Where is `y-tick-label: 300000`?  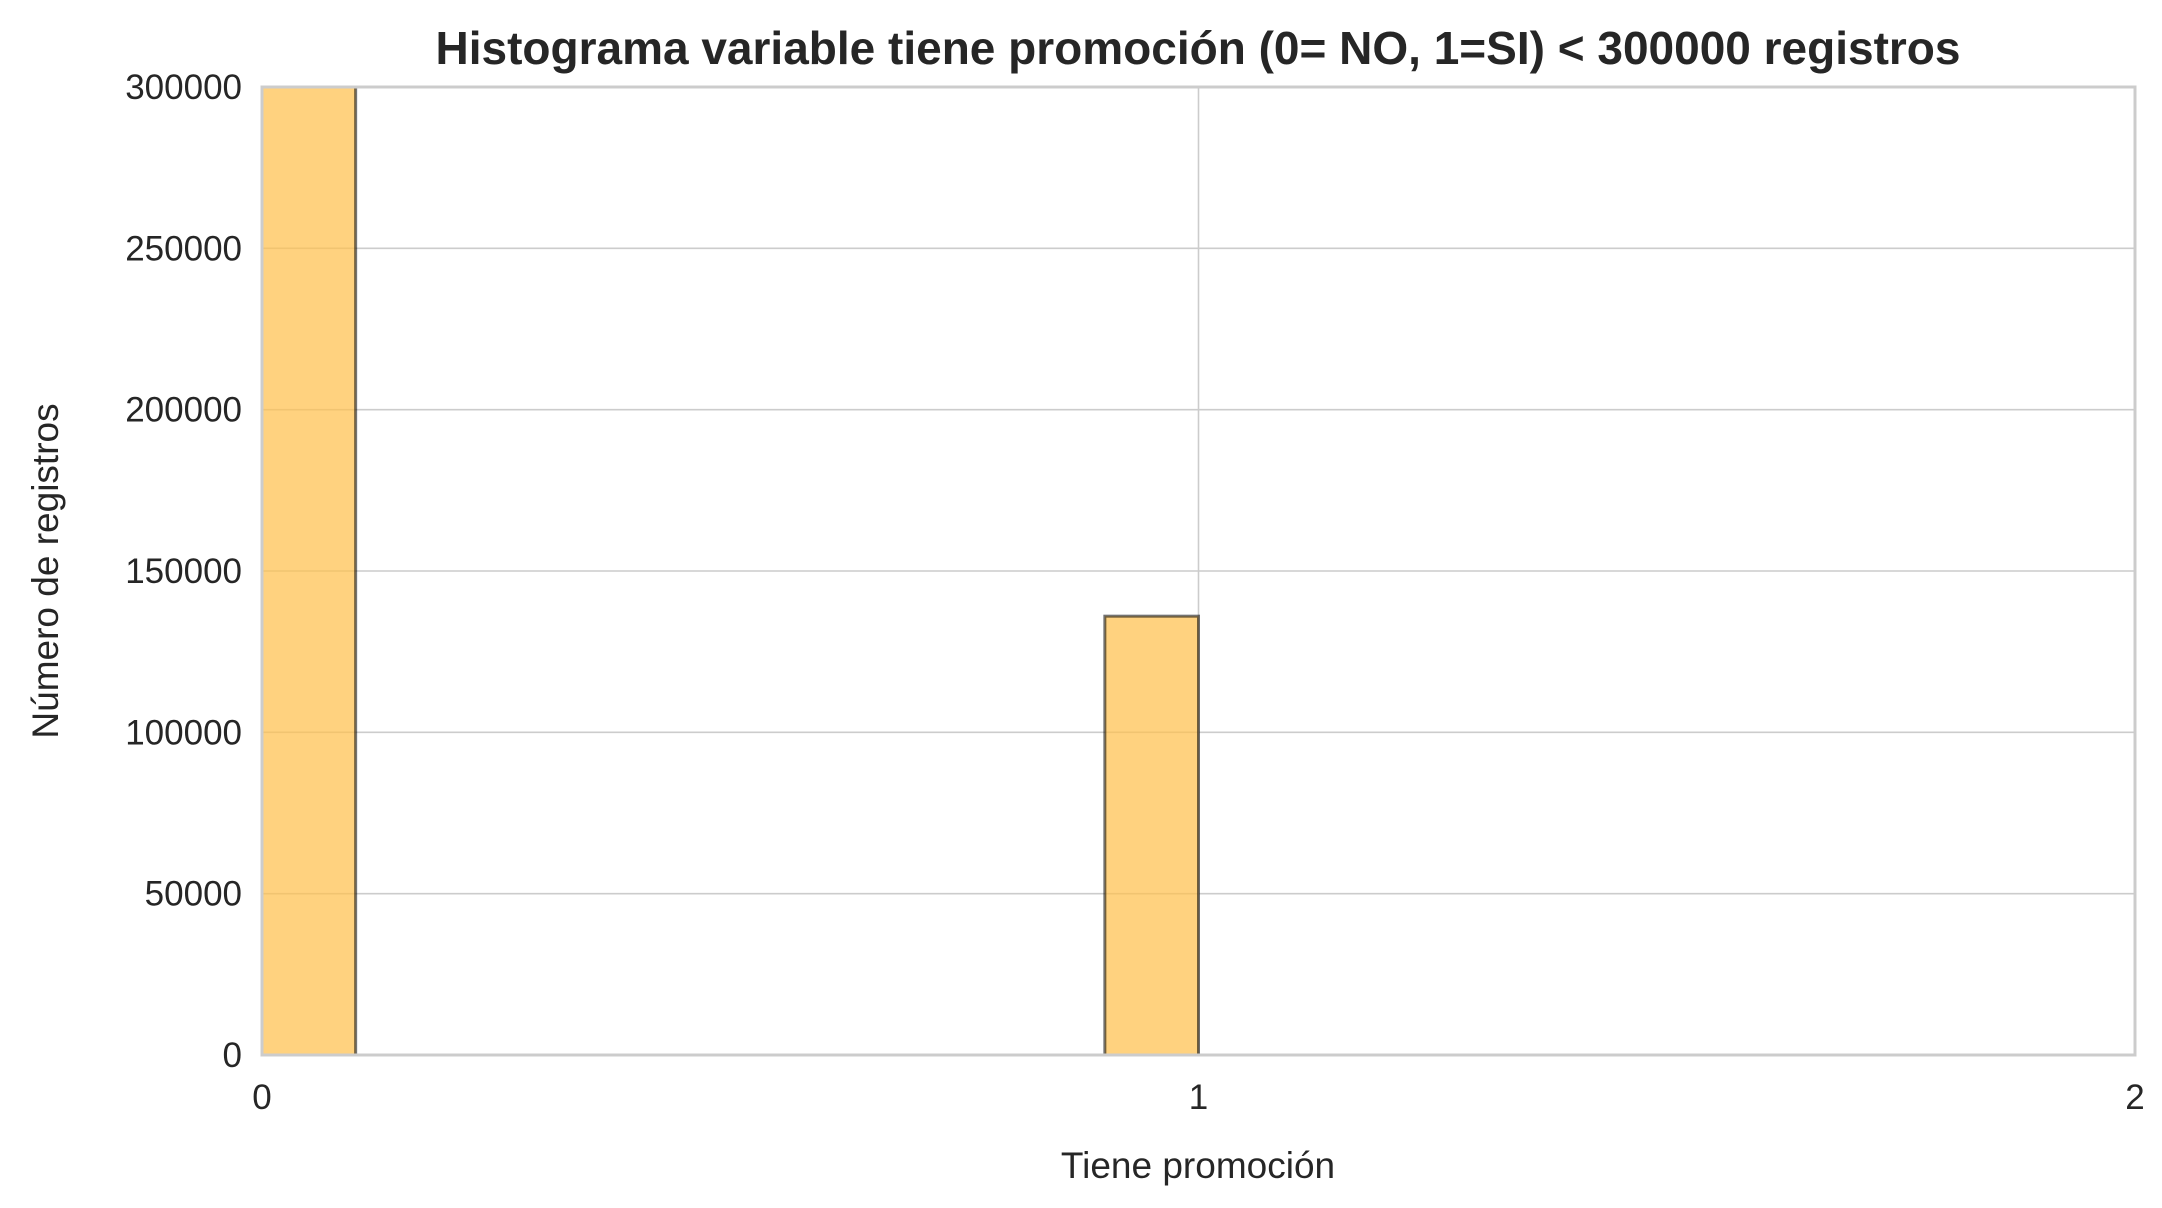
y-tick-label: 300000 is located at coordinates (183, 87).